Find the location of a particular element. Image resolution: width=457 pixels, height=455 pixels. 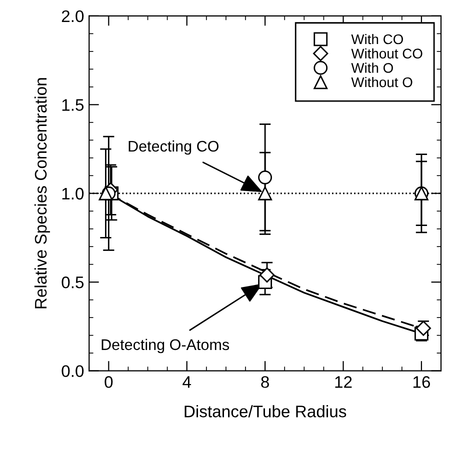

x-tick-label: 12 is located at coordinates (343, 382).